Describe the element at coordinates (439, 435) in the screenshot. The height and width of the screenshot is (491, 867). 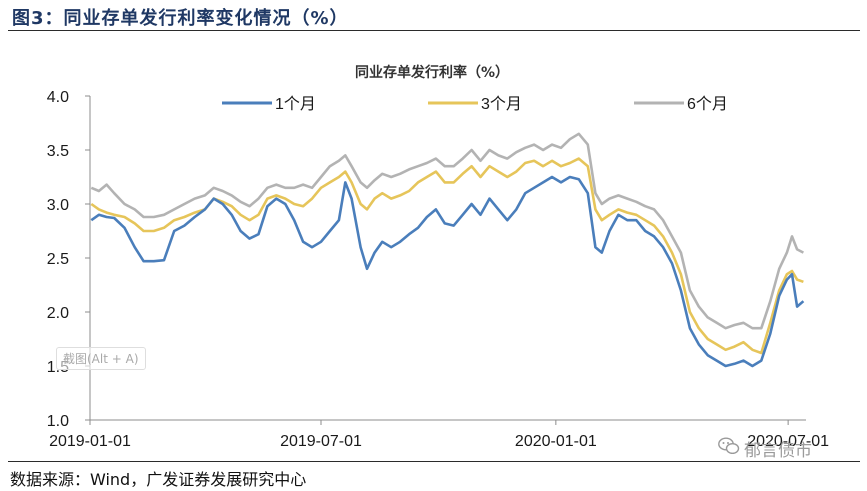
I see `x-axis: 2019-01-01 2019-07-01 2020-01-01 2020-07-01` at that location.